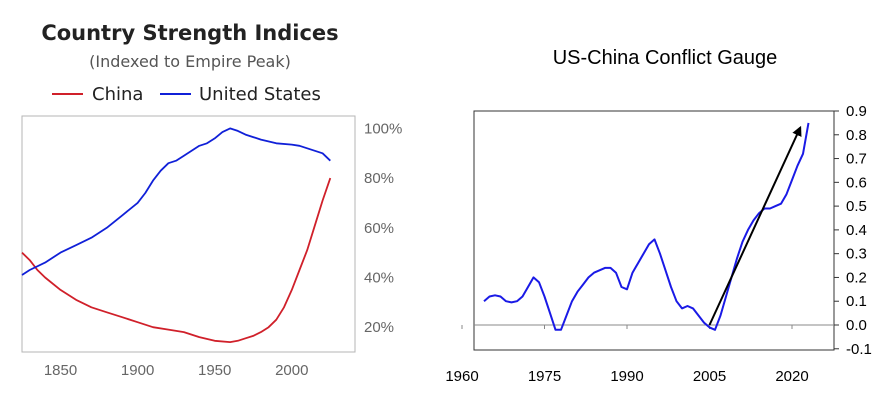 This screenshot has width=894, height=406. What do you see at coordinates (856, 159) in the screenshot?
I see `right-y-tick-label: 0.7` at bounding box center [856, 159].